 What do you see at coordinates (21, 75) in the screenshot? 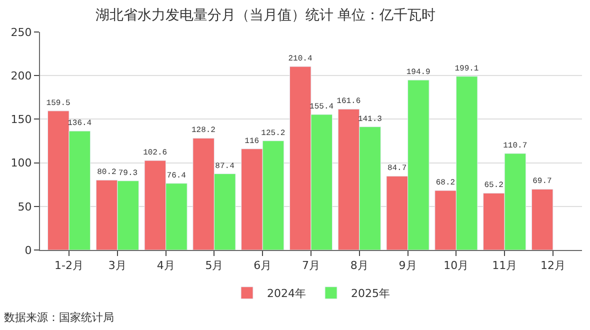
I see `y-tick-label: 200` at bounding box center [21, 75].